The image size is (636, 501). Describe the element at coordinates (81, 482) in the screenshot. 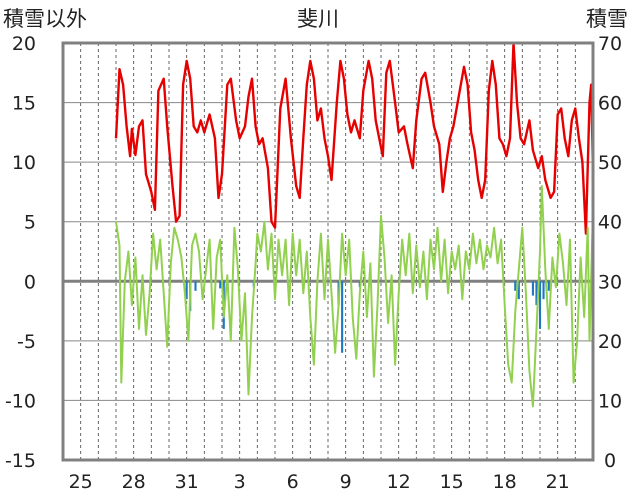

I see `x-tick-label: 25` at that location.